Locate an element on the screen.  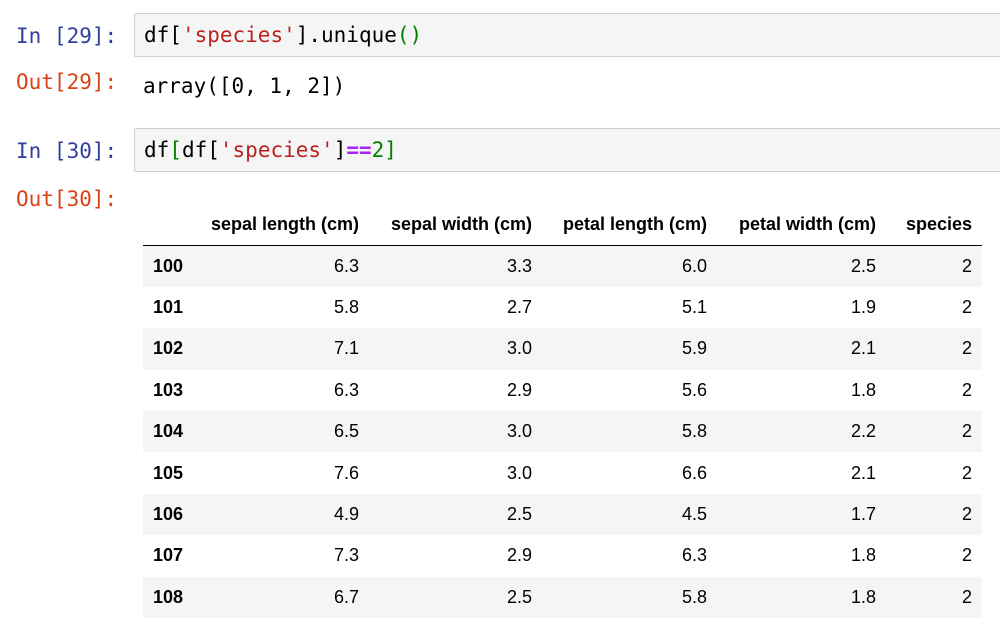
table-cell: 2.2 is located at coordinates (863, 431).